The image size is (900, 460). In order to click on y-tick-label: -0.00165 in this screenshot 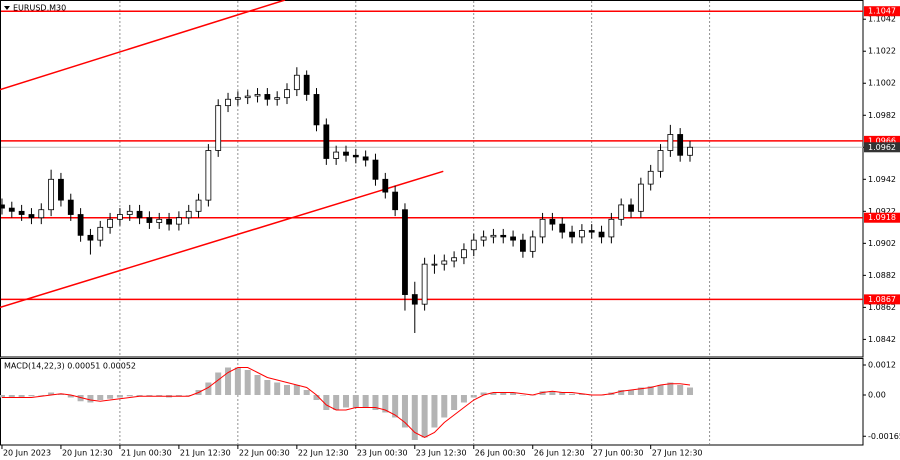, I will do `click(884, 436)`.